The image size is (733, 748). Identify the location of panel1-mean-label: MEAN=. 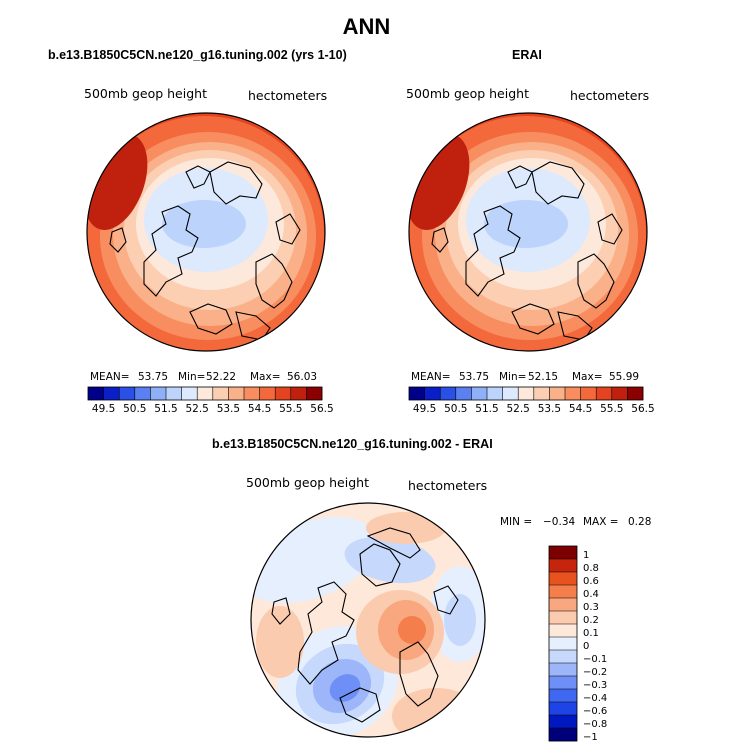
(110, 377).